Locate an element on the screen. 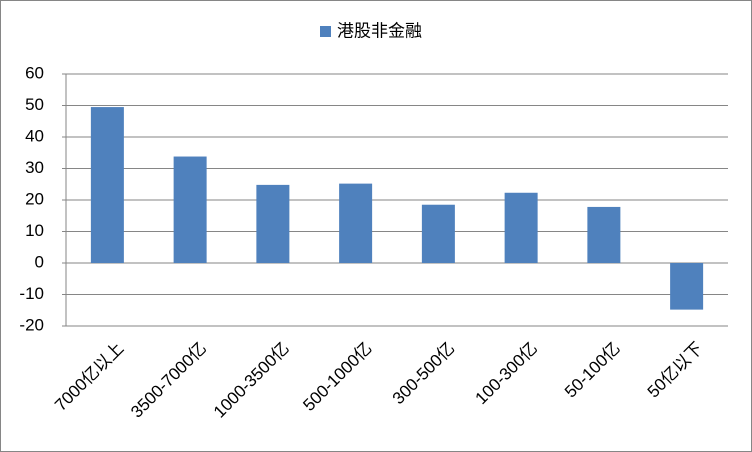 The image size is (752, 452). y-tick-label: 20 is located at coordinates (34, 198).